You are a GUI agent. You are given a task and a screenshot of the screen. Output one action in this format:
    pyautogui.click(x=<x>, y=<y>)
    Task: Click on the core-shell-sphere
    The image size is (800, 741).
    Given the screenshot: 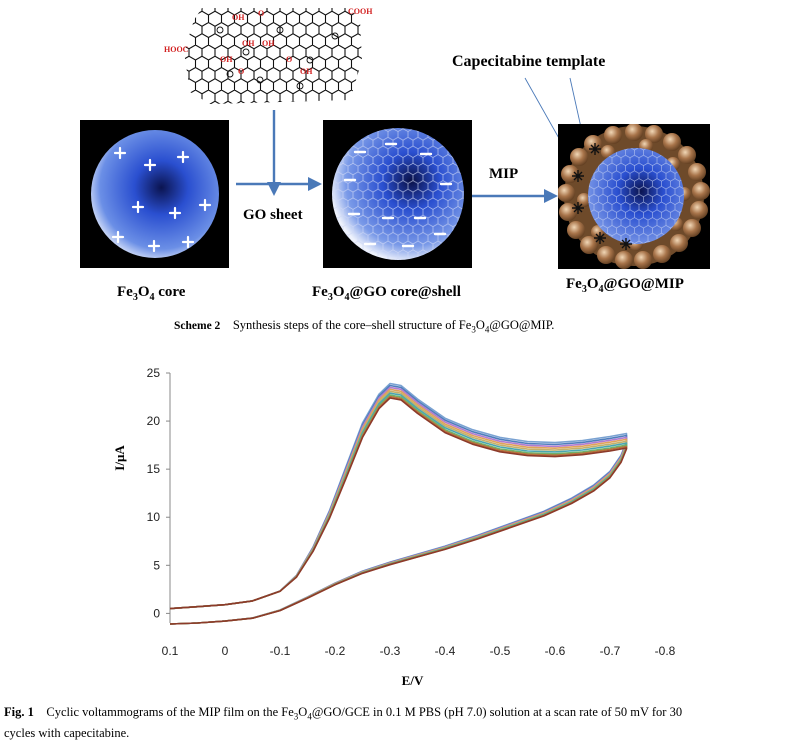 What is the action you would take?
    pyautogui.click(x=398, y=194)
    